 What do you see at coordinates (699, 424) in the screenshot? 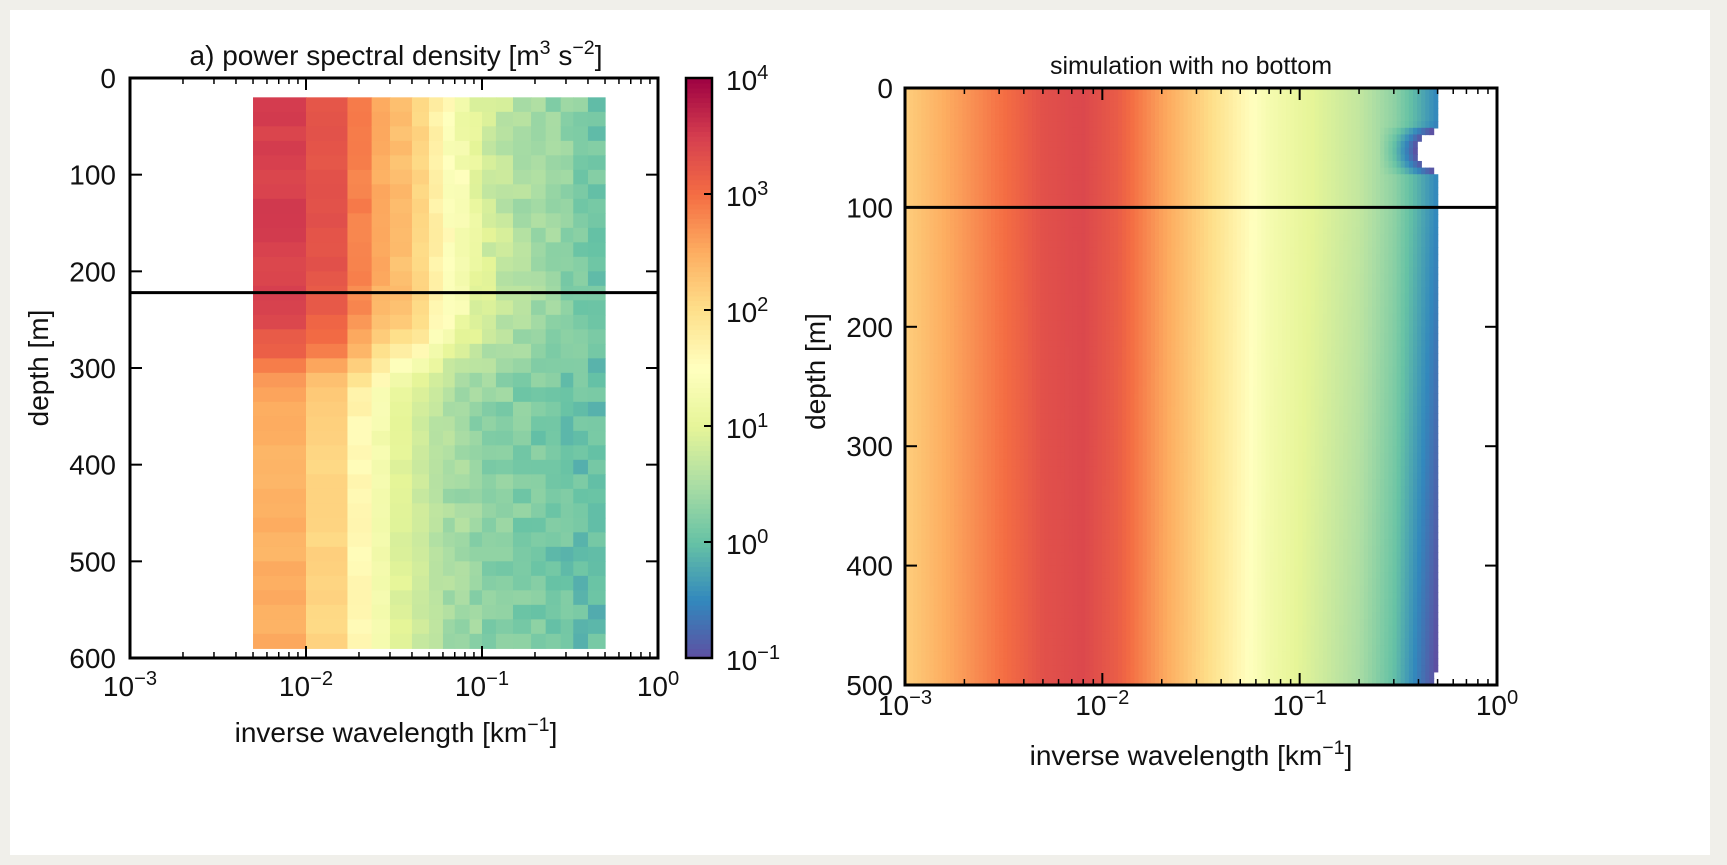
I see `colorbar-segment` at bounding box center [699, 424].